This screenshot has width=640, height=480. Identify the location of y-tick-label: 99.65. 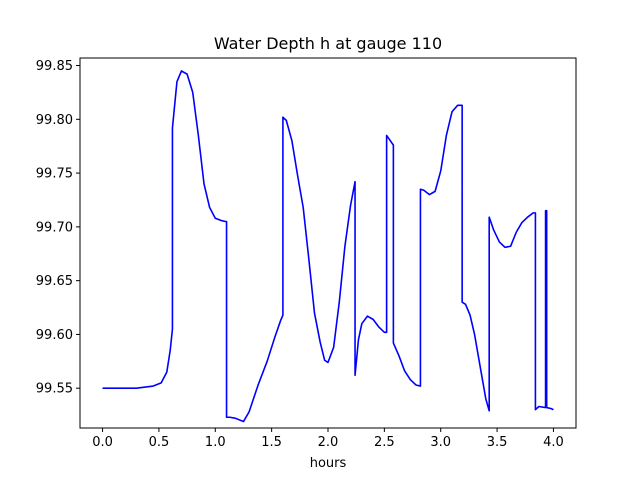
(54, 281).